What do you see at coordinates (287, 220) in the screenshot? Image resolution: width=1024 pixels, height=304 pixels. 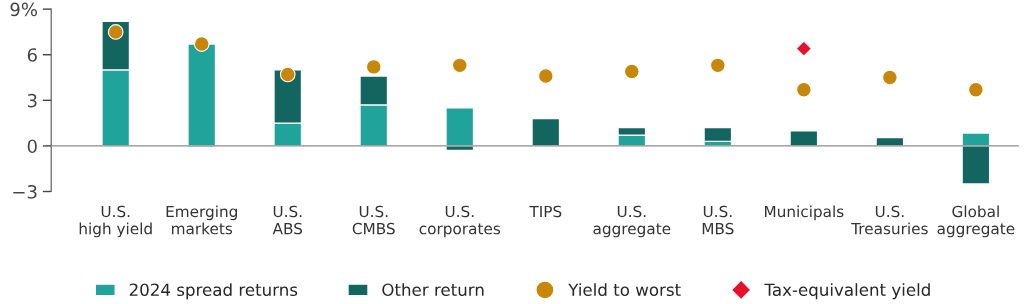 I see `x-tick-label: U.S. ABS` at bounding box center [287, 220].